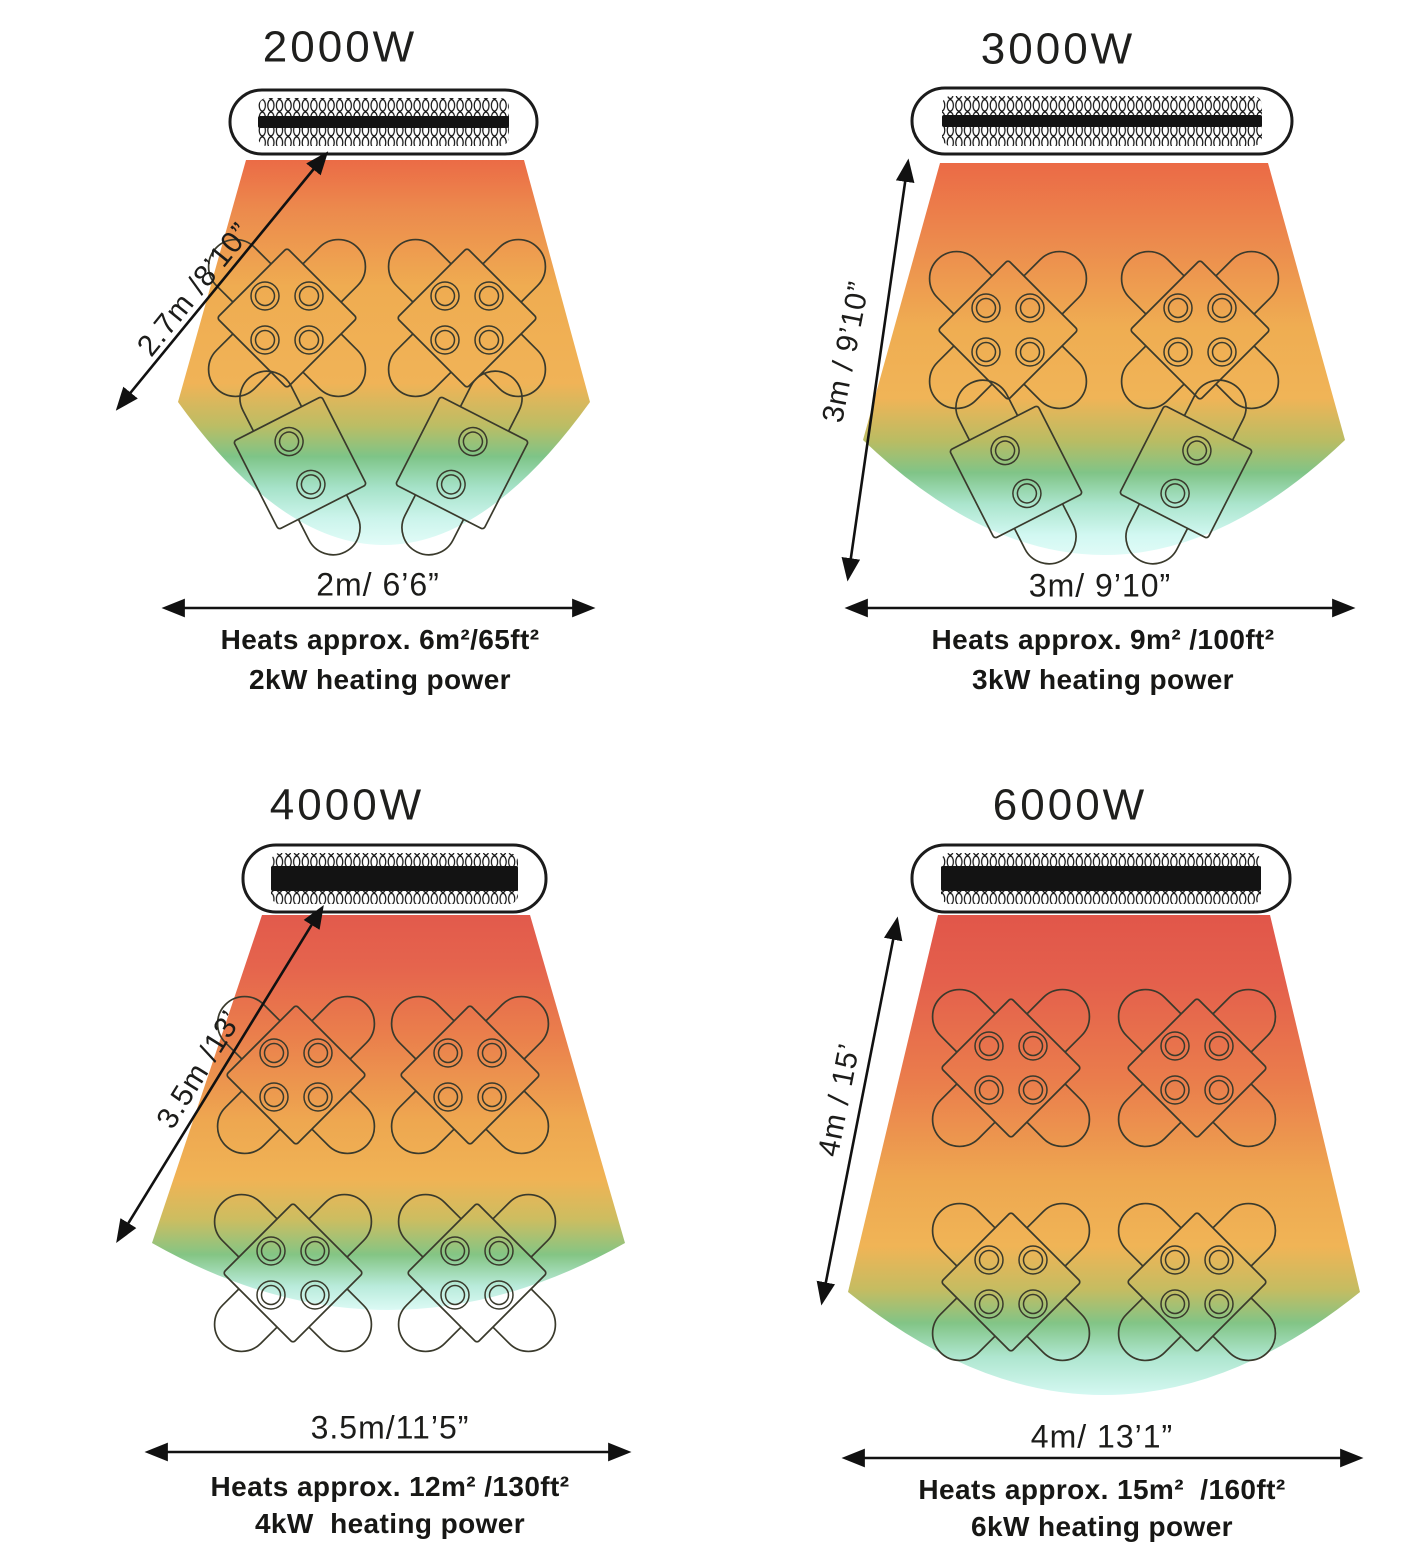  What do you see at coordinates (384, 352) in the screenshot?
I see `heat-cone-2000w` at bounding box center [384, 352].